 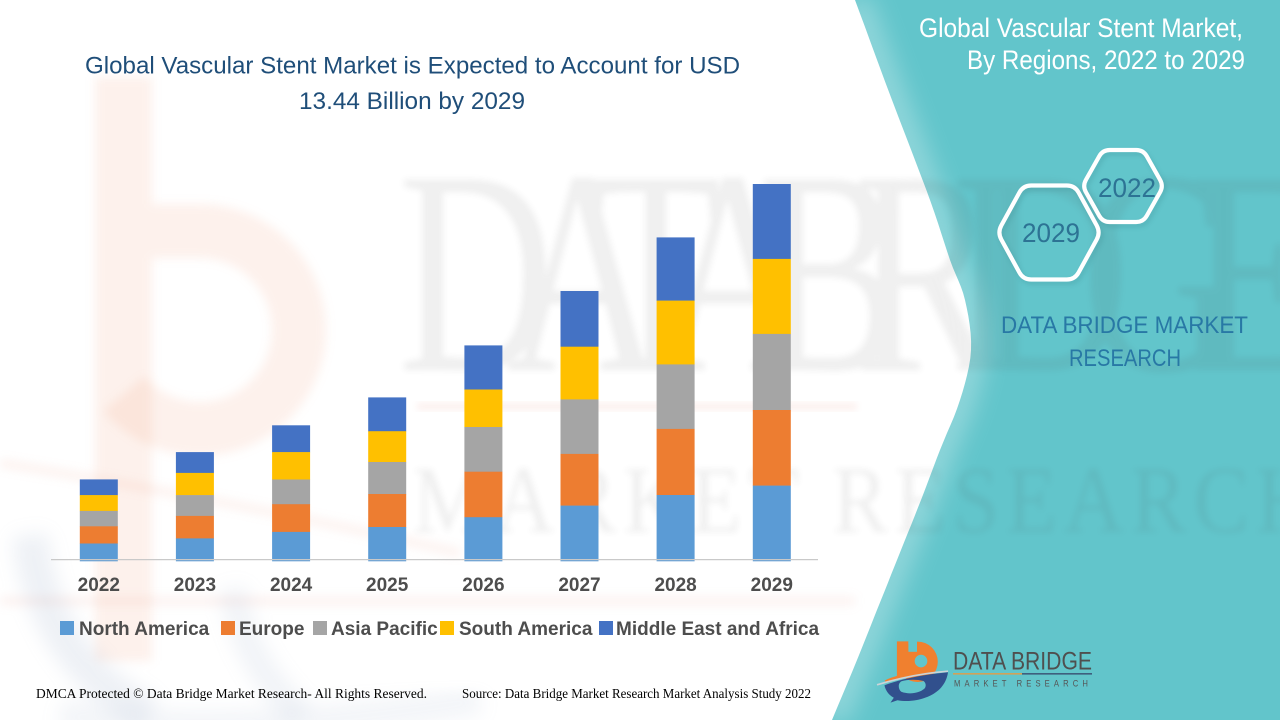 What do you see at coordinates (675, 585) in the screenshot?
I see `svg-text: 2028` at bounding box center [675, 585].